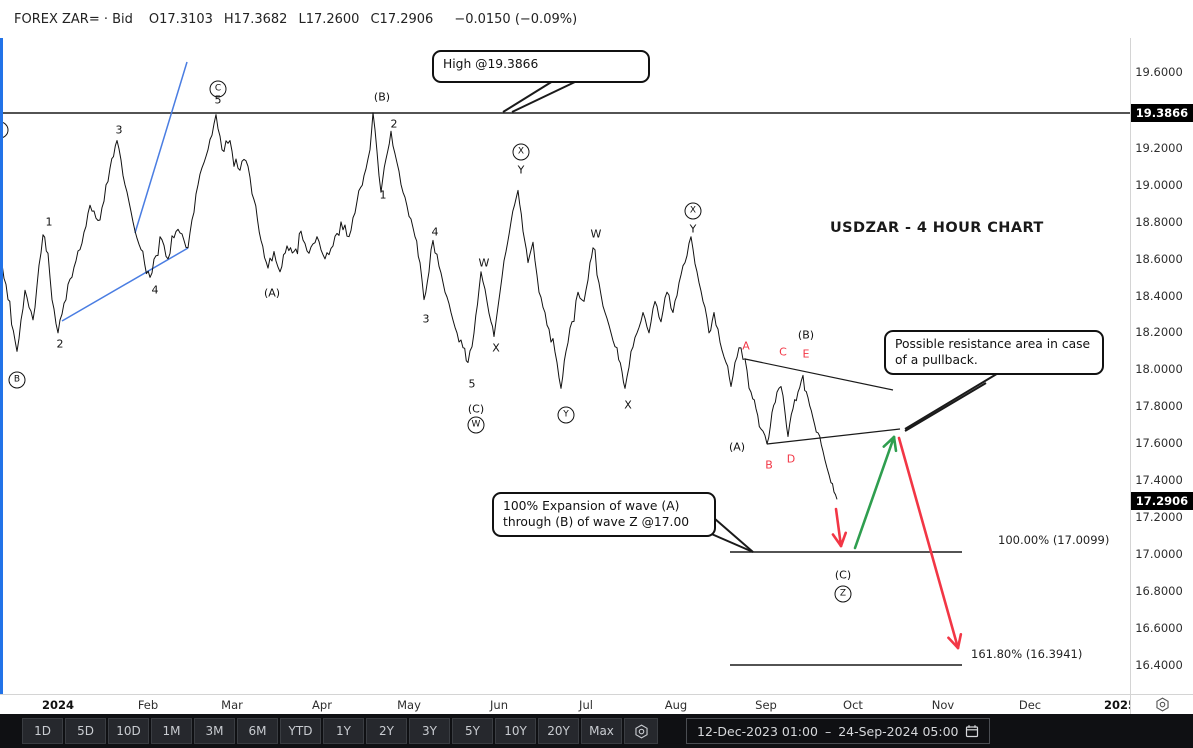 The width and height of the screenshot is (1193, 748). Describe the element at coordinates (566, 415) in the screenshot. I see `circled-wave-label-Y: Y` at that location.